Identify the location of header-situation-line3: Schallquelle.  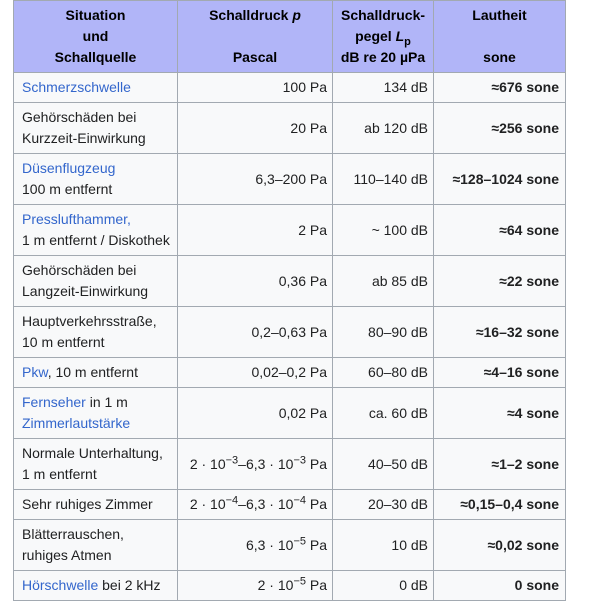
(95, 57).